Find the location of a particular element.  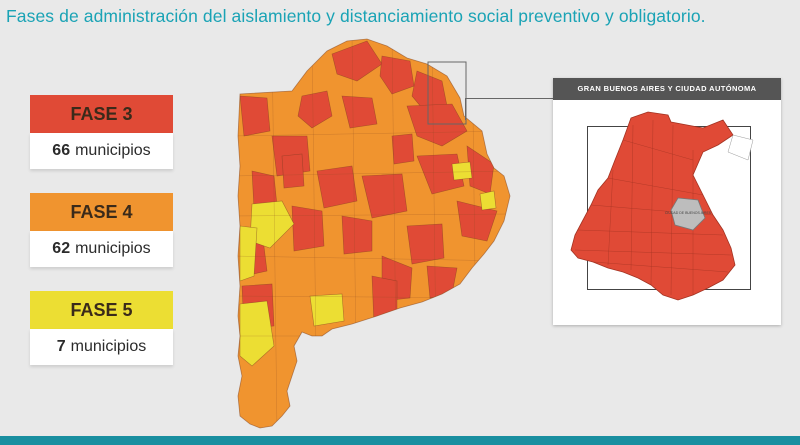

caba-region is located at coordinates (688, 214).